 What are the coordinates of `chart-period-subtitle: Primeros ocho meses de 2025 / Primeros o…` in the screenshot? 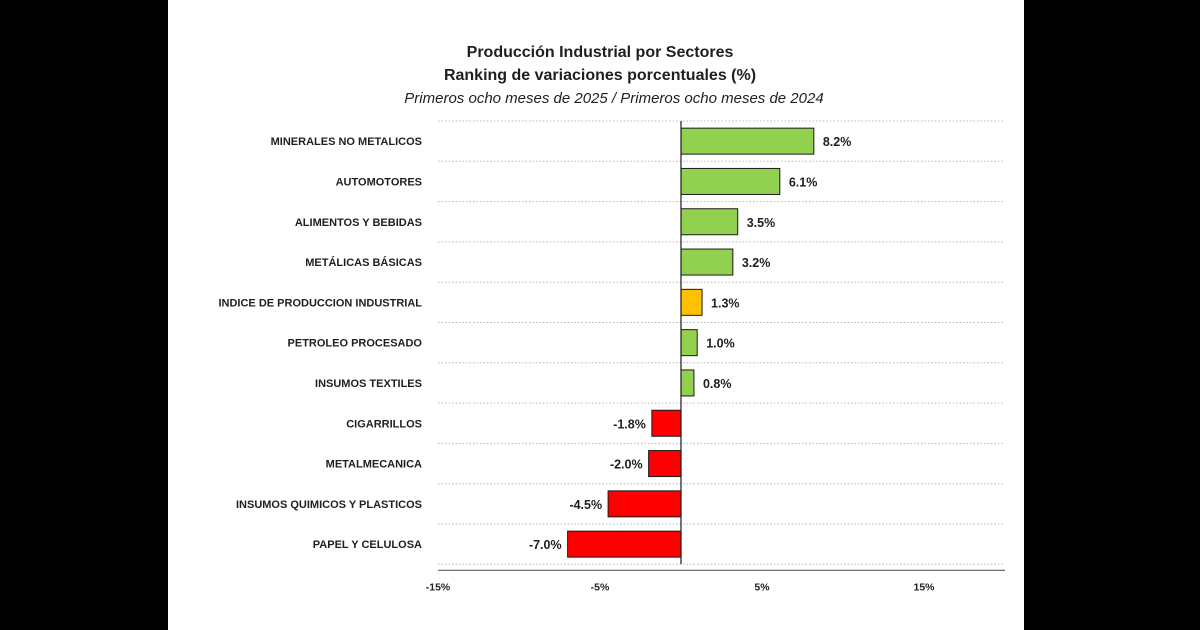 It's located at (613, 98).